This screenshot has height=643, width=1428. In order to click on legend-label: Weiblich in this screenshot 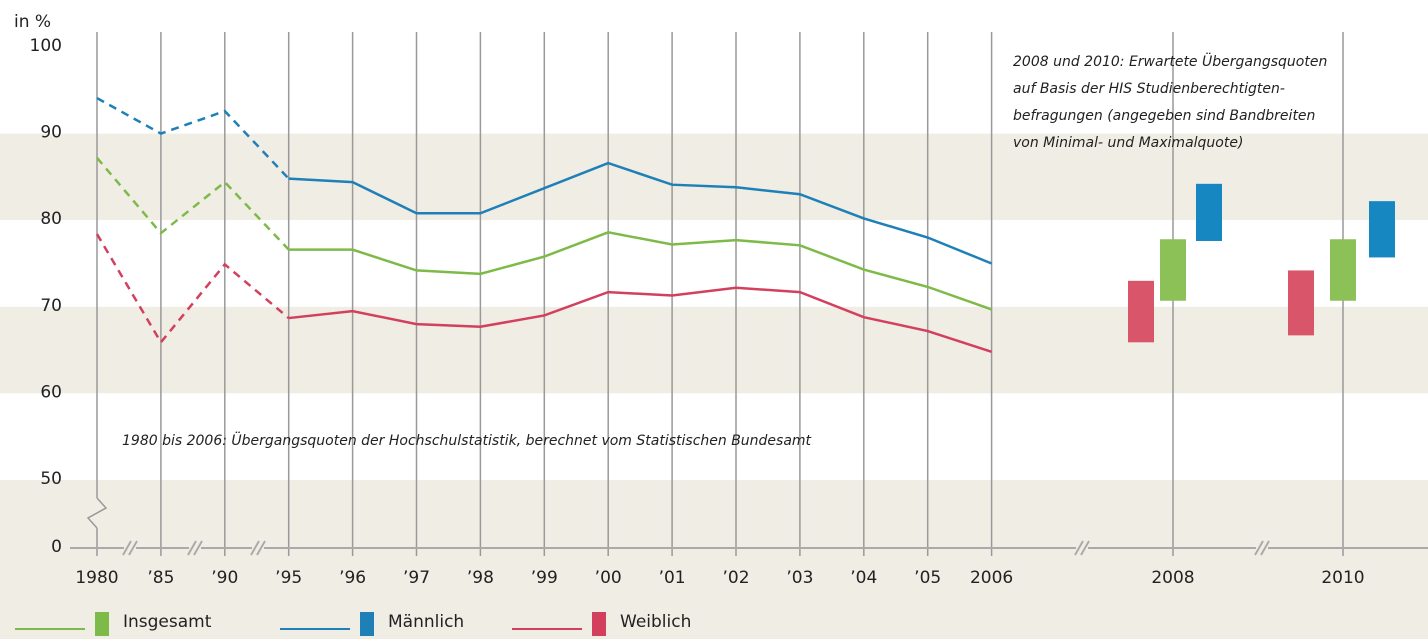, I will do `click(655, 622)`.